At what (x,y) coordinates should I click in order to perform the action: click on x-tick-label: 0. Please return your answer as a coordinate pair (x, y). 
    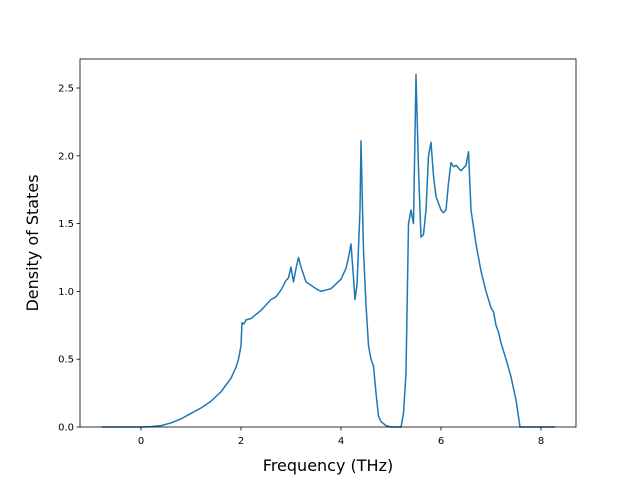
    Looking at the image, I should click on (141, 441).